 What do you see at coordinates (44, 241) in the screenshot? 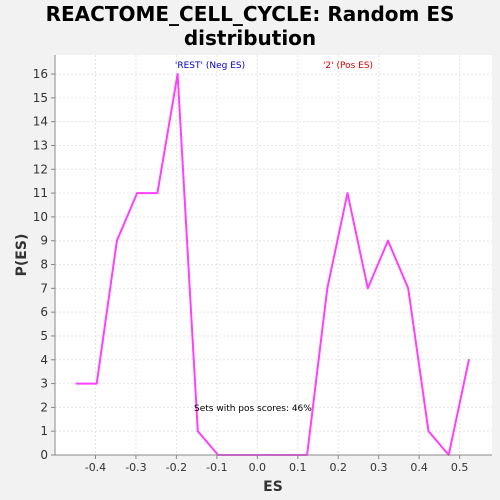
I see `y-tick-label: 9` at bounding box center [44, 241].